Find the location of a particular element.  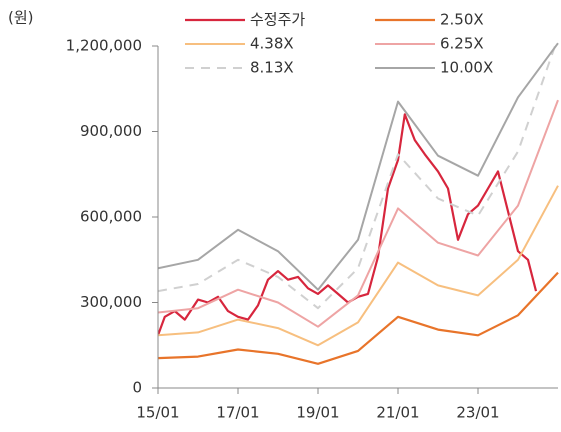

legend-label: 10.00X is located at coordinates (466, 68).